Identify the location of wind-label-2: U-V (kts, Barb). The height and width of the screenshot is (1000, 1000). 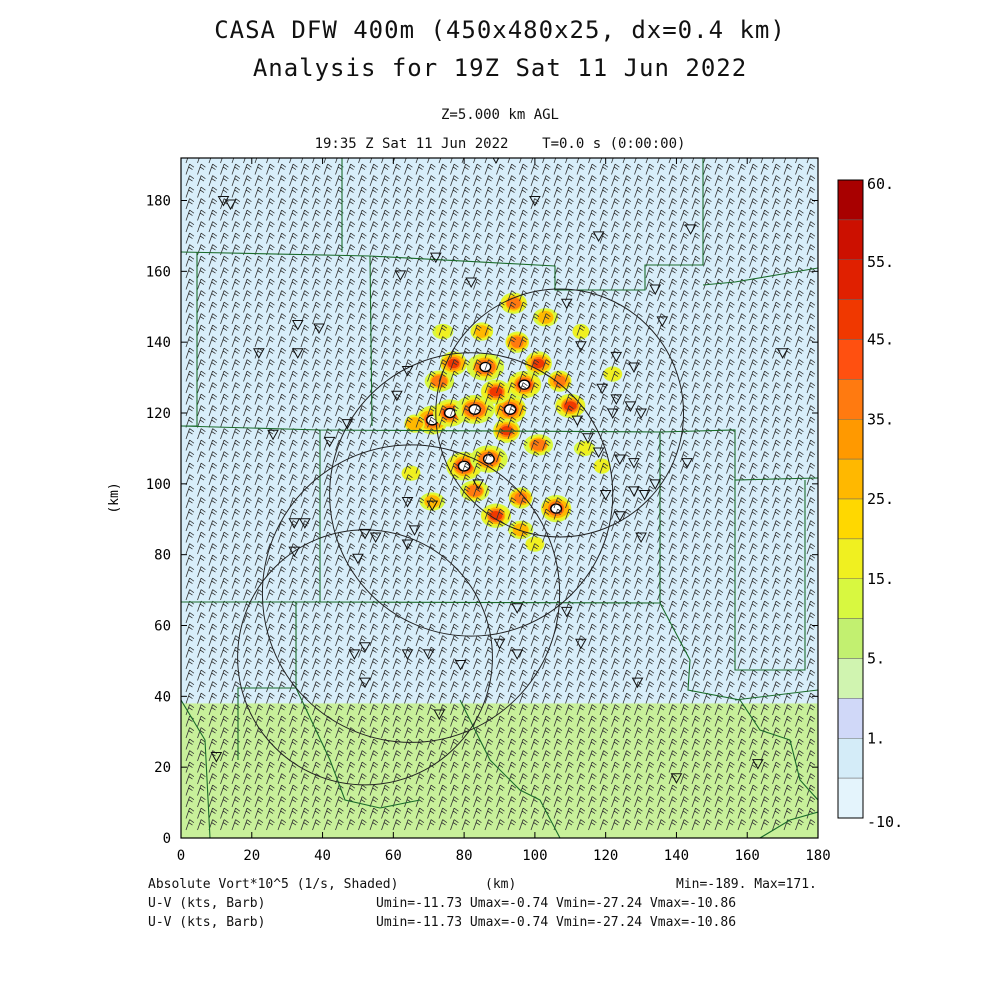
(207, 922).